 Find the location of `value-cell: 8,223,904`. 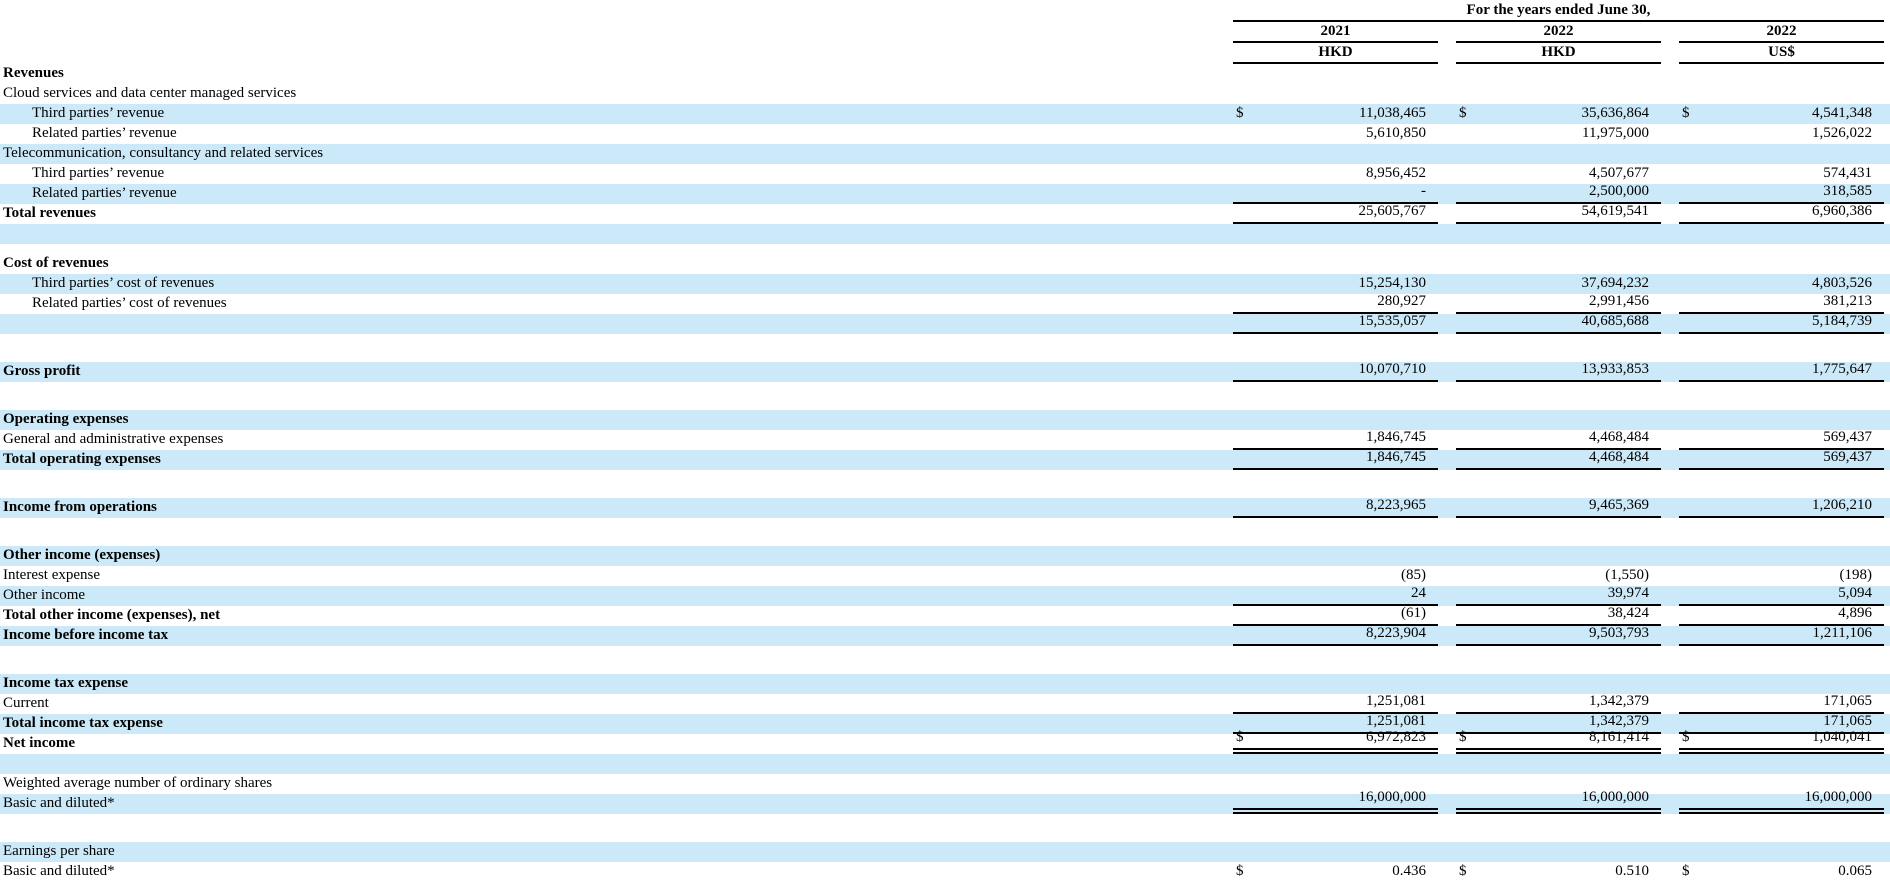

value-cell: 8,223,904 is located at coordinates (1335, 635).